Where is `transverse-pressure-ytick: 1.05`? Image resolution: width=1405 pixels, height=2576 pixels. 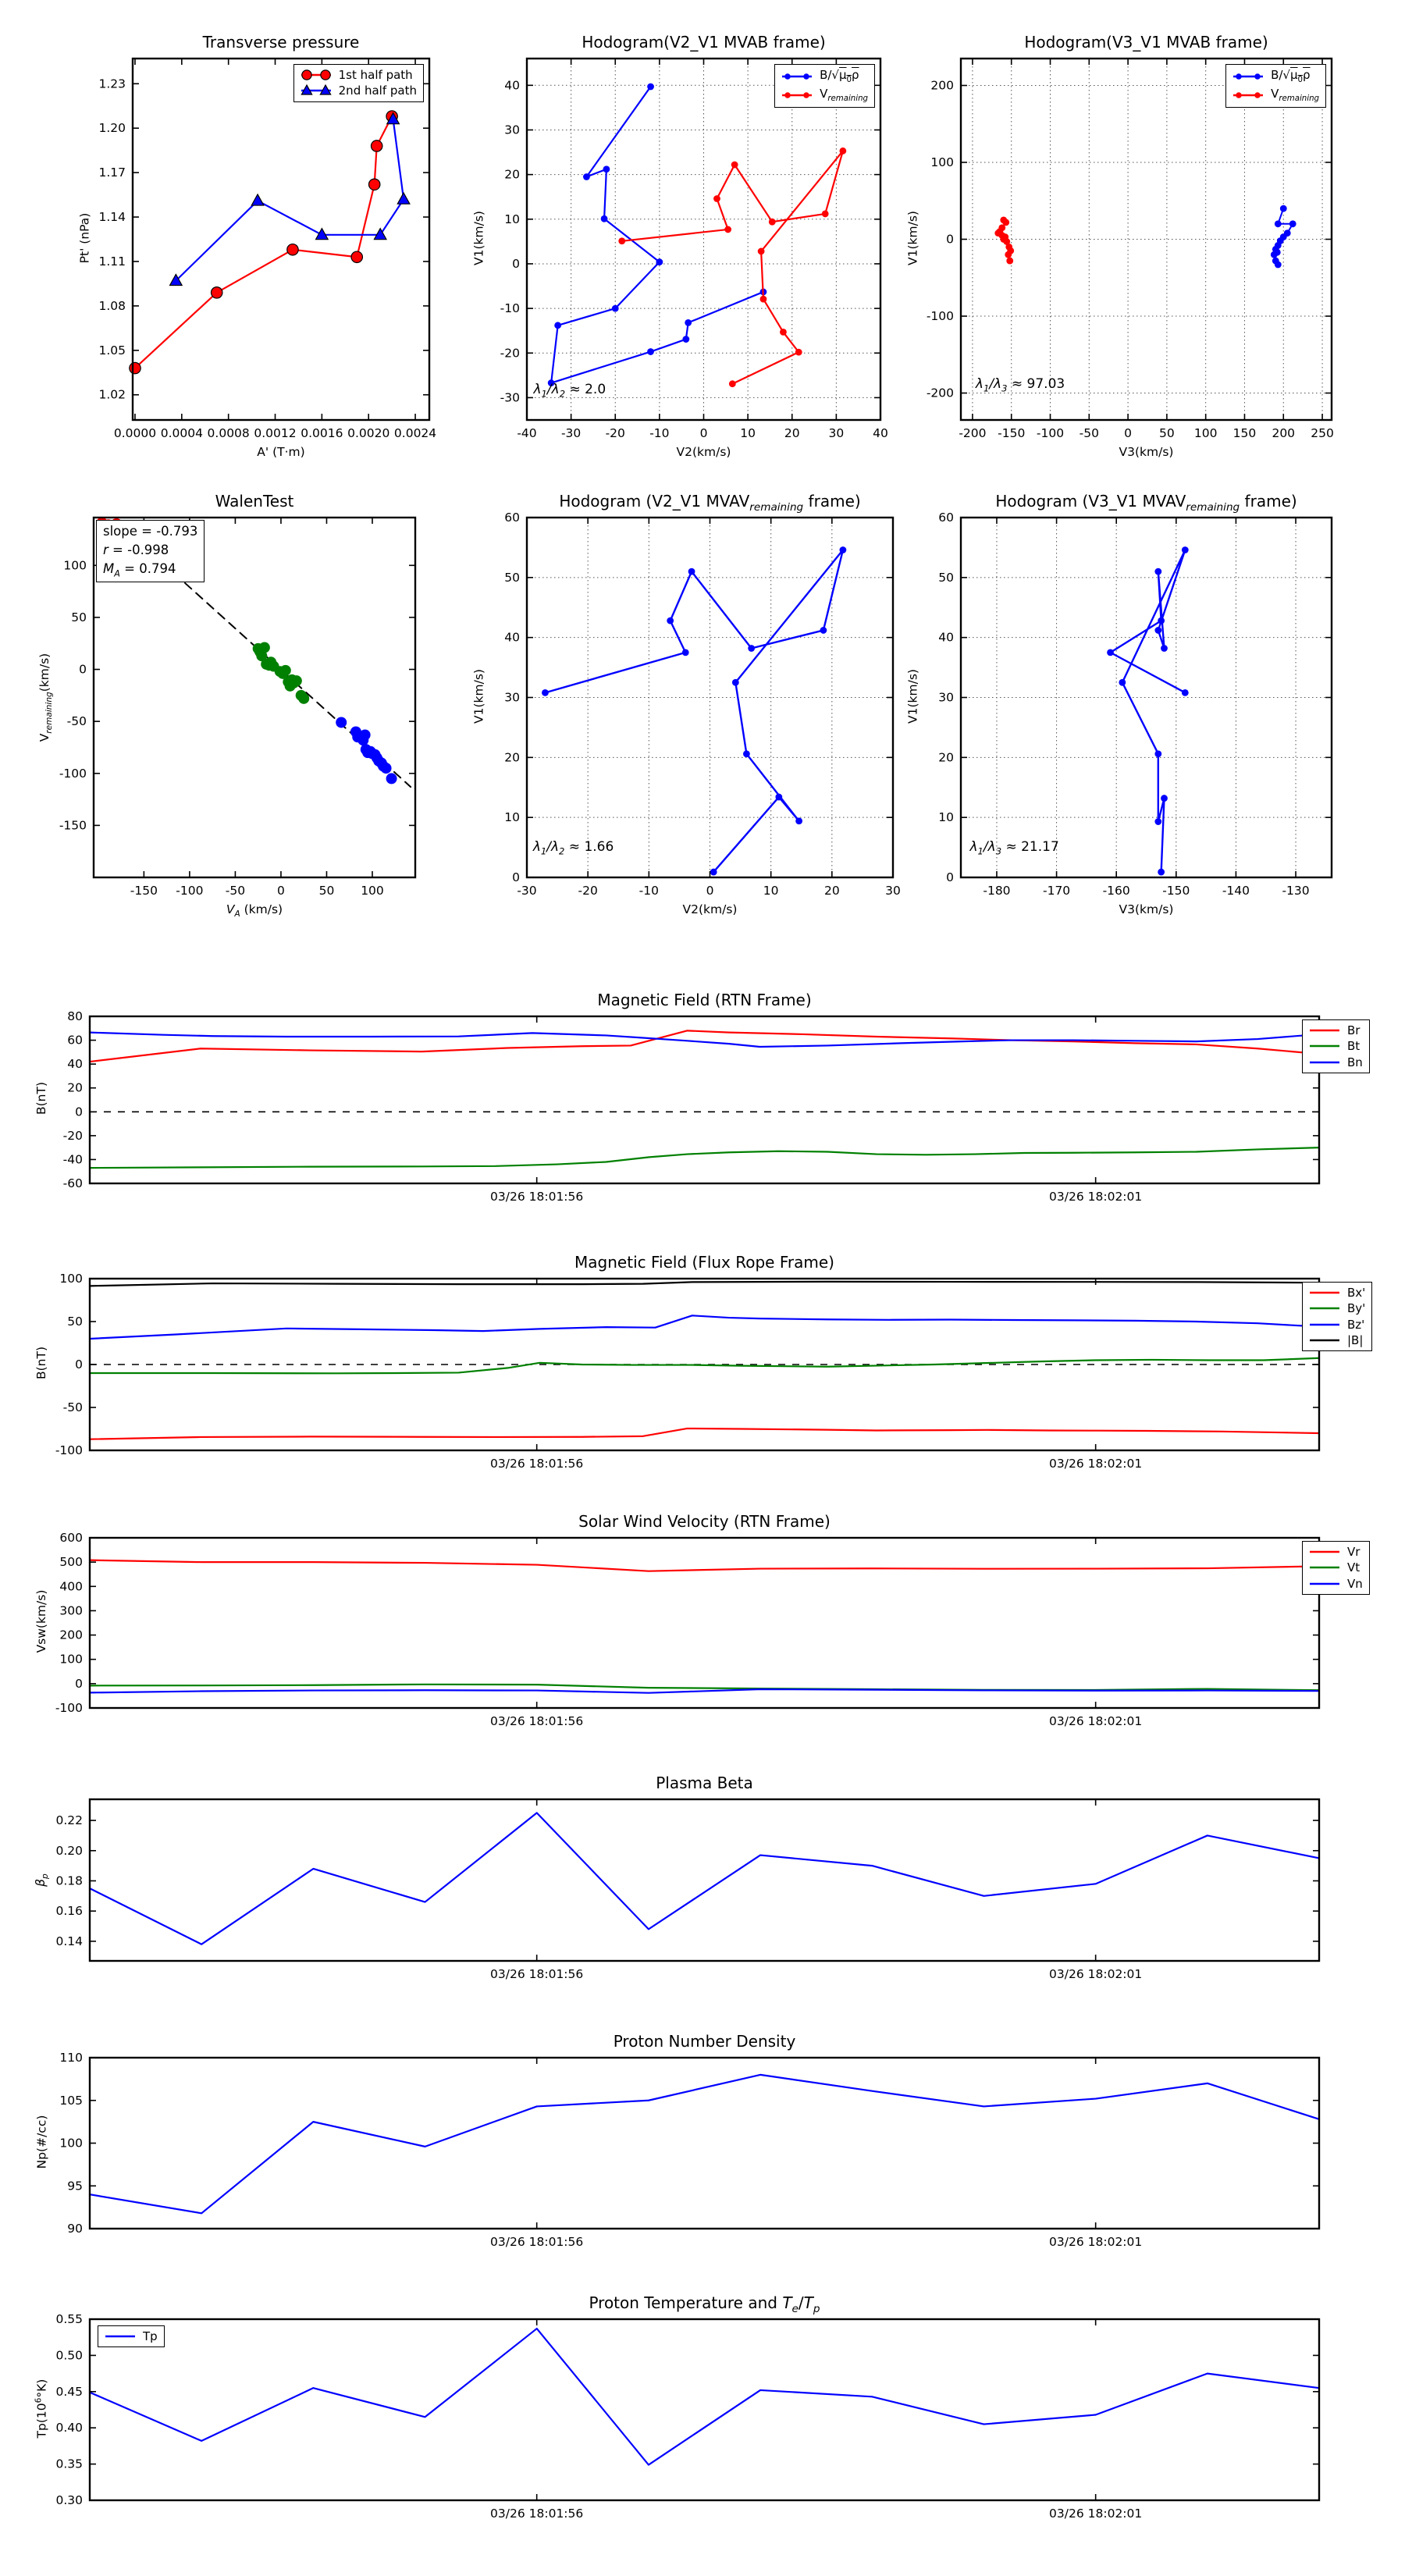 transverse-pressure-ytick: 1.05 is located at coordinates (112, 350).